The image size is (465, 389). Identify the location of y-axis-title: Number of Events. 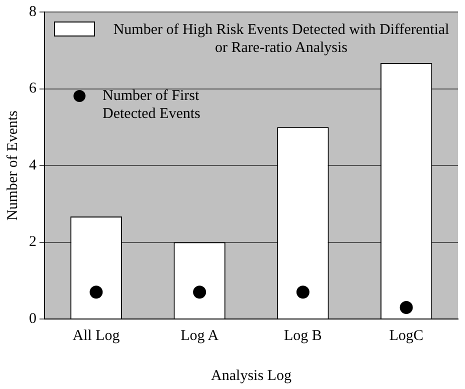
(12, 165).